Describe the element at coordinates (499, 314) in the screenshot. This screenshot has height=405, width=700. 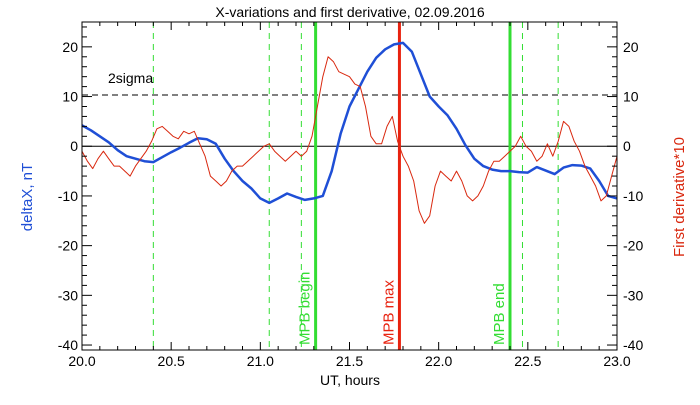
I see `mpb-marker-label: MPB end` at that location.